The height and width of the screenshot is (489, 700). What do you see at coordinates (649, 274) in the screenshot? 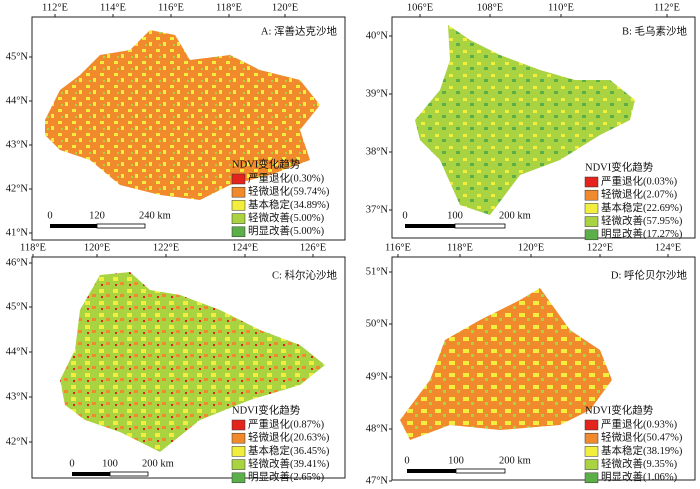
I see `panel-label: D: 呼伦贝尔沙地` at bounding box center [649, 274].